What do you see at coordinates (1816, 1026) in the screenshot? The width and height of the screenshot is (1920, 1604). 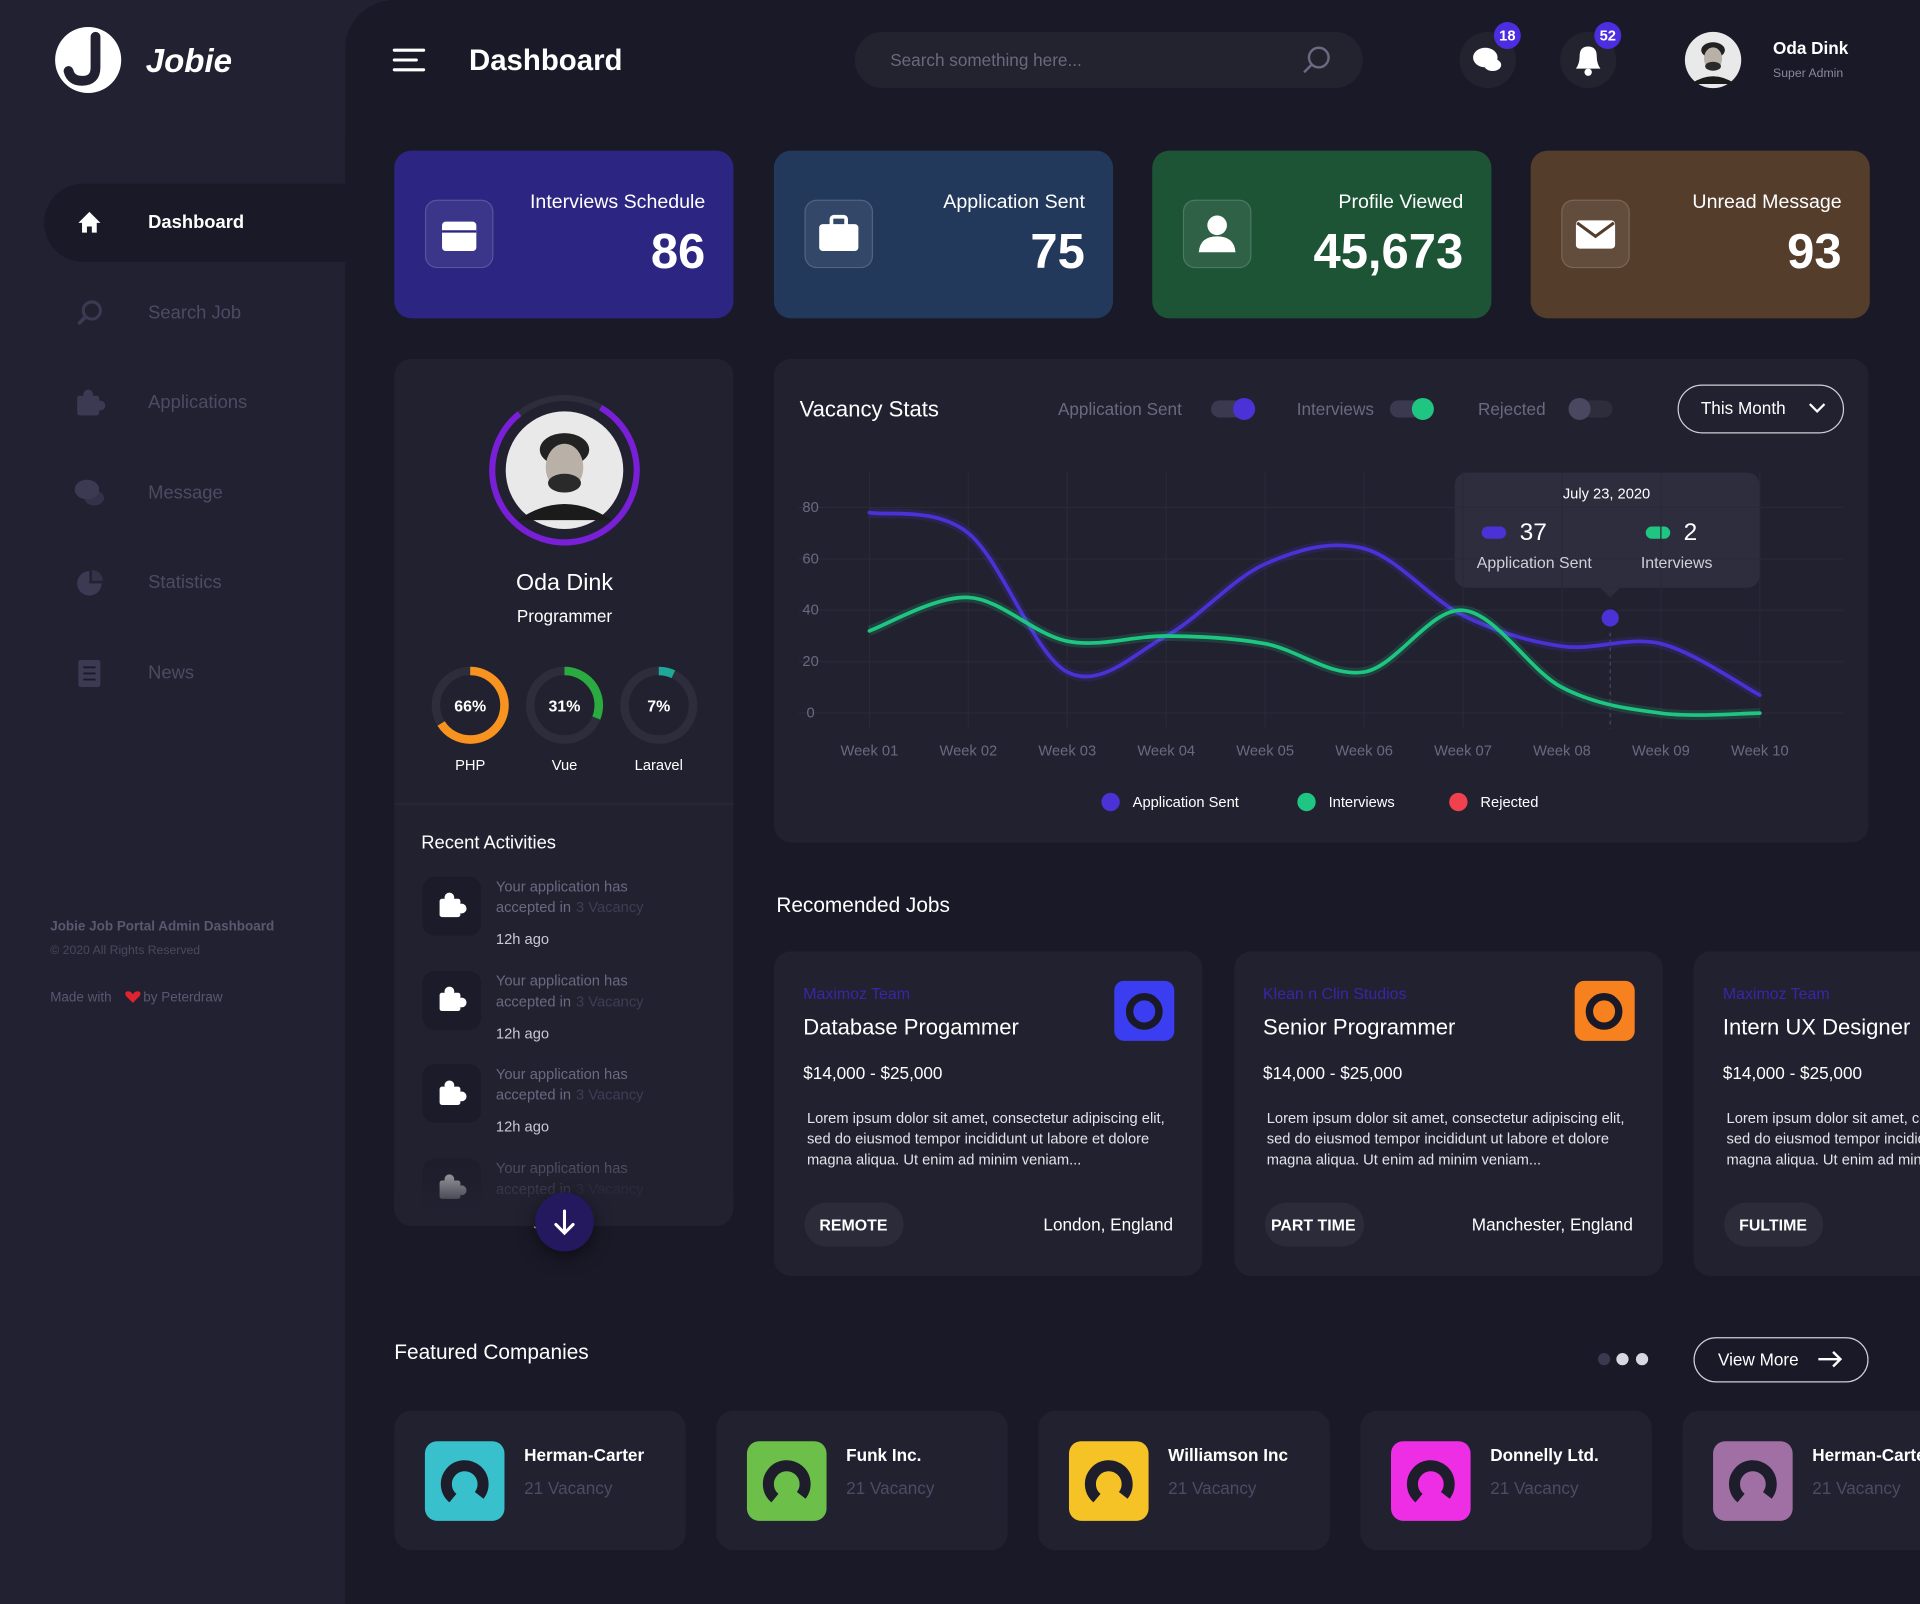 I see `job-title: Intern UX Designer` at bounding box center [1816, 1026].